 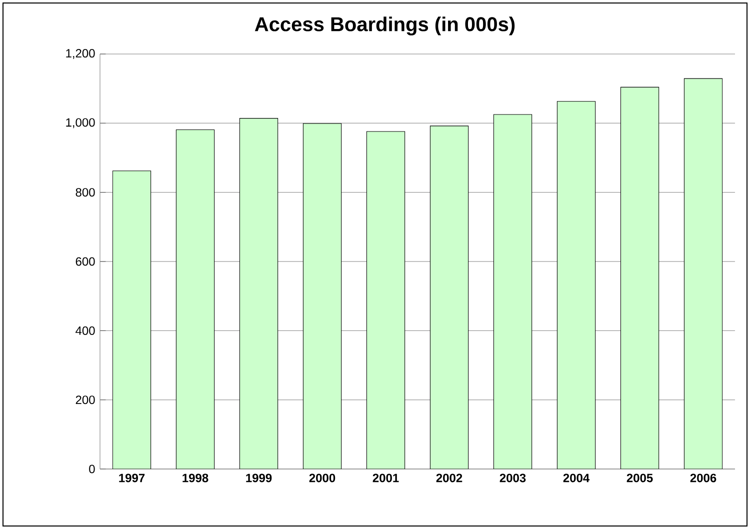 What do you see at coordinates (322, 478) in the screenshot?
I see `x-tick-label: 2000` at bounding box center [322, 478].